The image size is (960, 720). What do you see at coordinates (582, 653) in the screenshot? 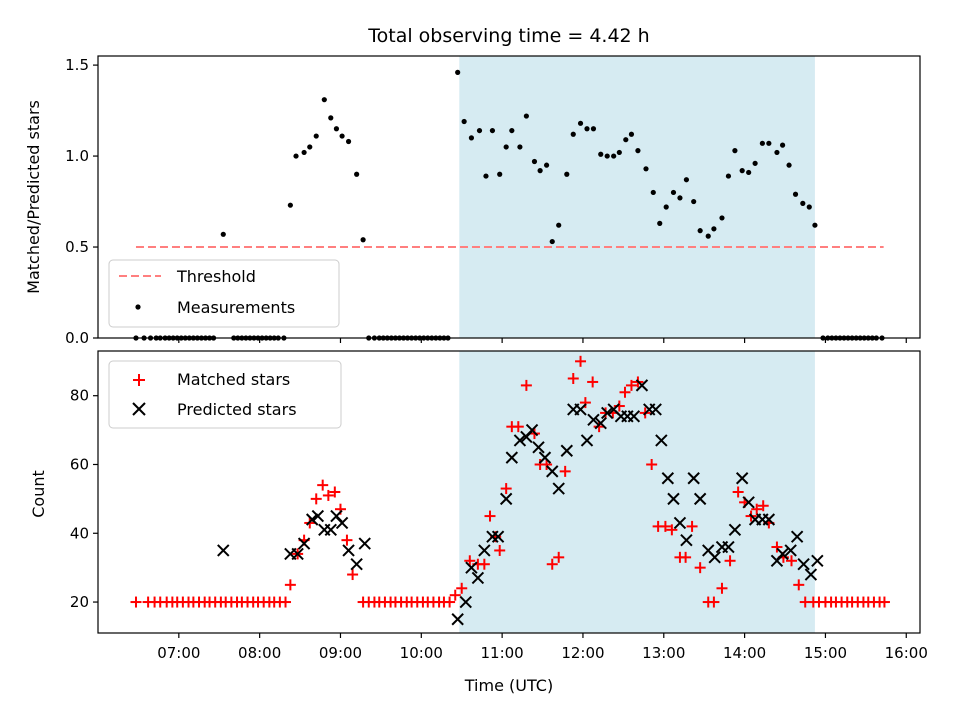
I see `bottom-x-tick-label: 12:00` at bounding box center [582, 653].